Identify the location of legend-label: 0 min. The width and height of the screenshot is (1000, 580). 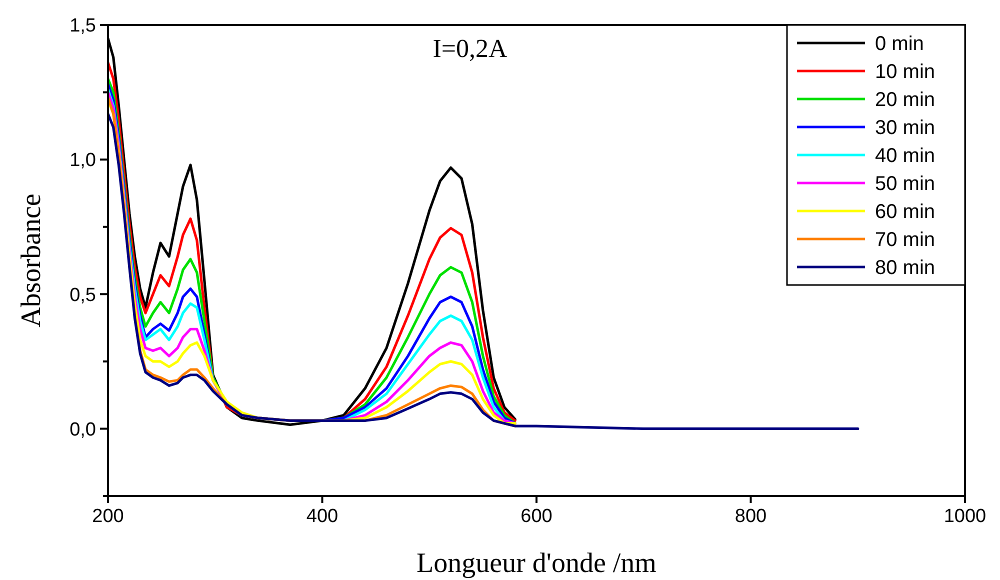
(899, 44).